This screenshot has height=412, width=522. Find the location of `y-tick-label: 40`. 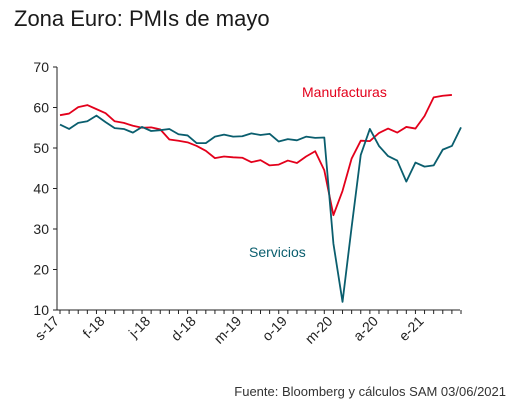

y-tick-label: 40 is located at coordinates (41, 189).